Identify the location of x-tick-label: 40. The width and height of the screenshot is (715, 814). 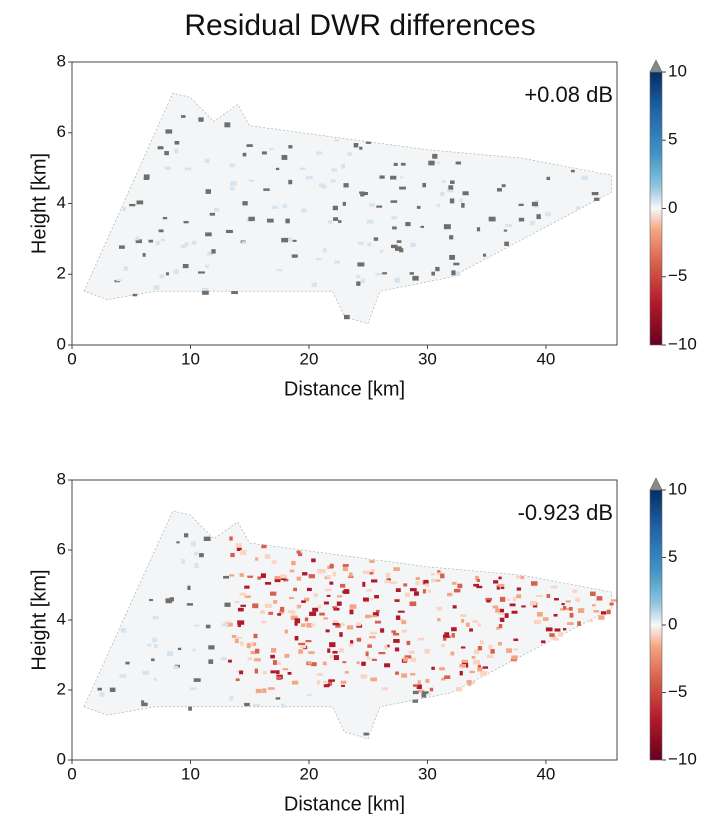
(545, 358).